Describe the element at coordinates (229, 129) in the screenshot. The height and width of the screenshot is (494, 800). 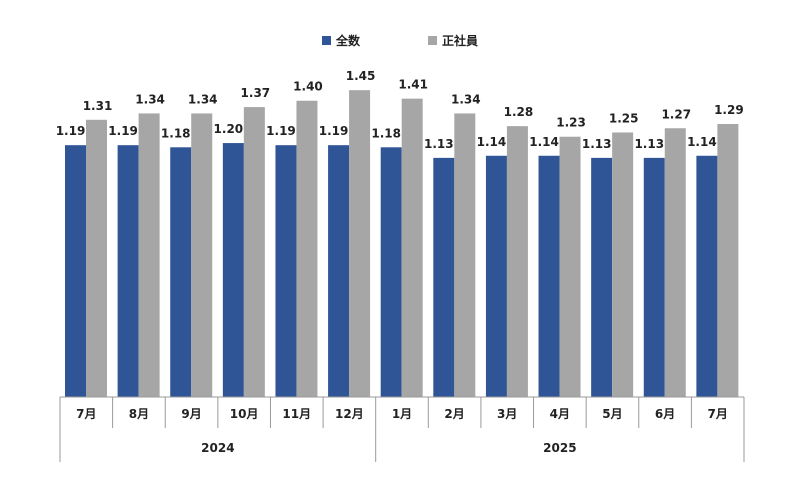
I see `data-label-series-1-4: 1.20` at that location.